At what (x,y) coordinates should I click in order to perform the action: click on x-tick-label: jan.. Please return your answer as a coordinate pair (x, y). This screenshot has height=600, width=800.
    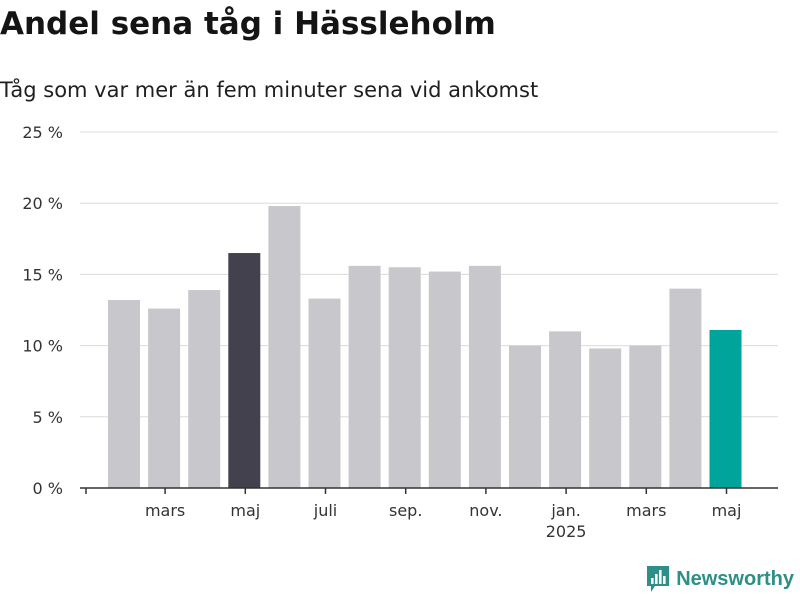
    Looking at the image, I should click on (565, 510).